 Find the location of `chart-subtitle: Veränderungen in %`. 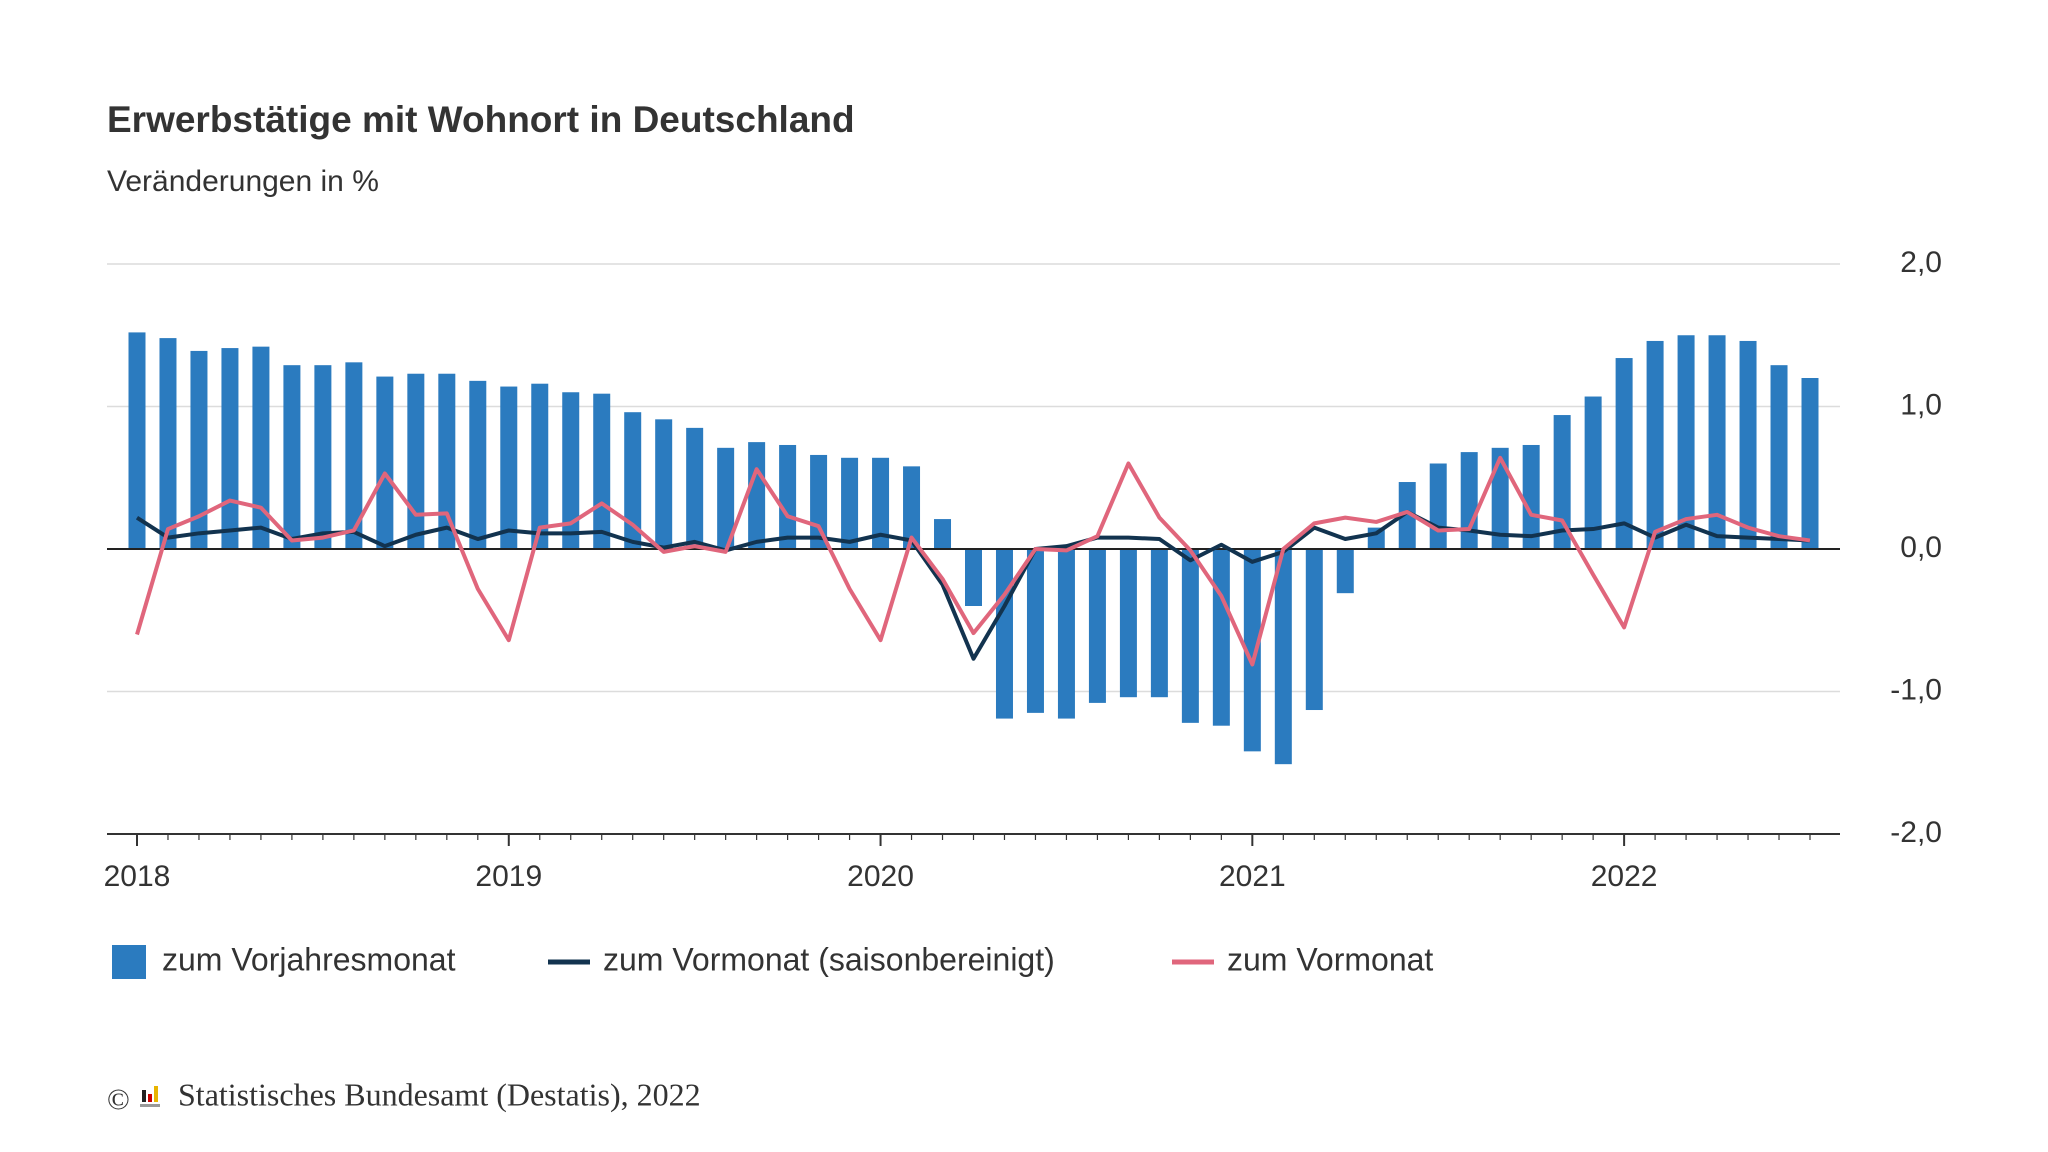

chart-subtitle: Veränderungen in % is located at coordinates (243, 181).